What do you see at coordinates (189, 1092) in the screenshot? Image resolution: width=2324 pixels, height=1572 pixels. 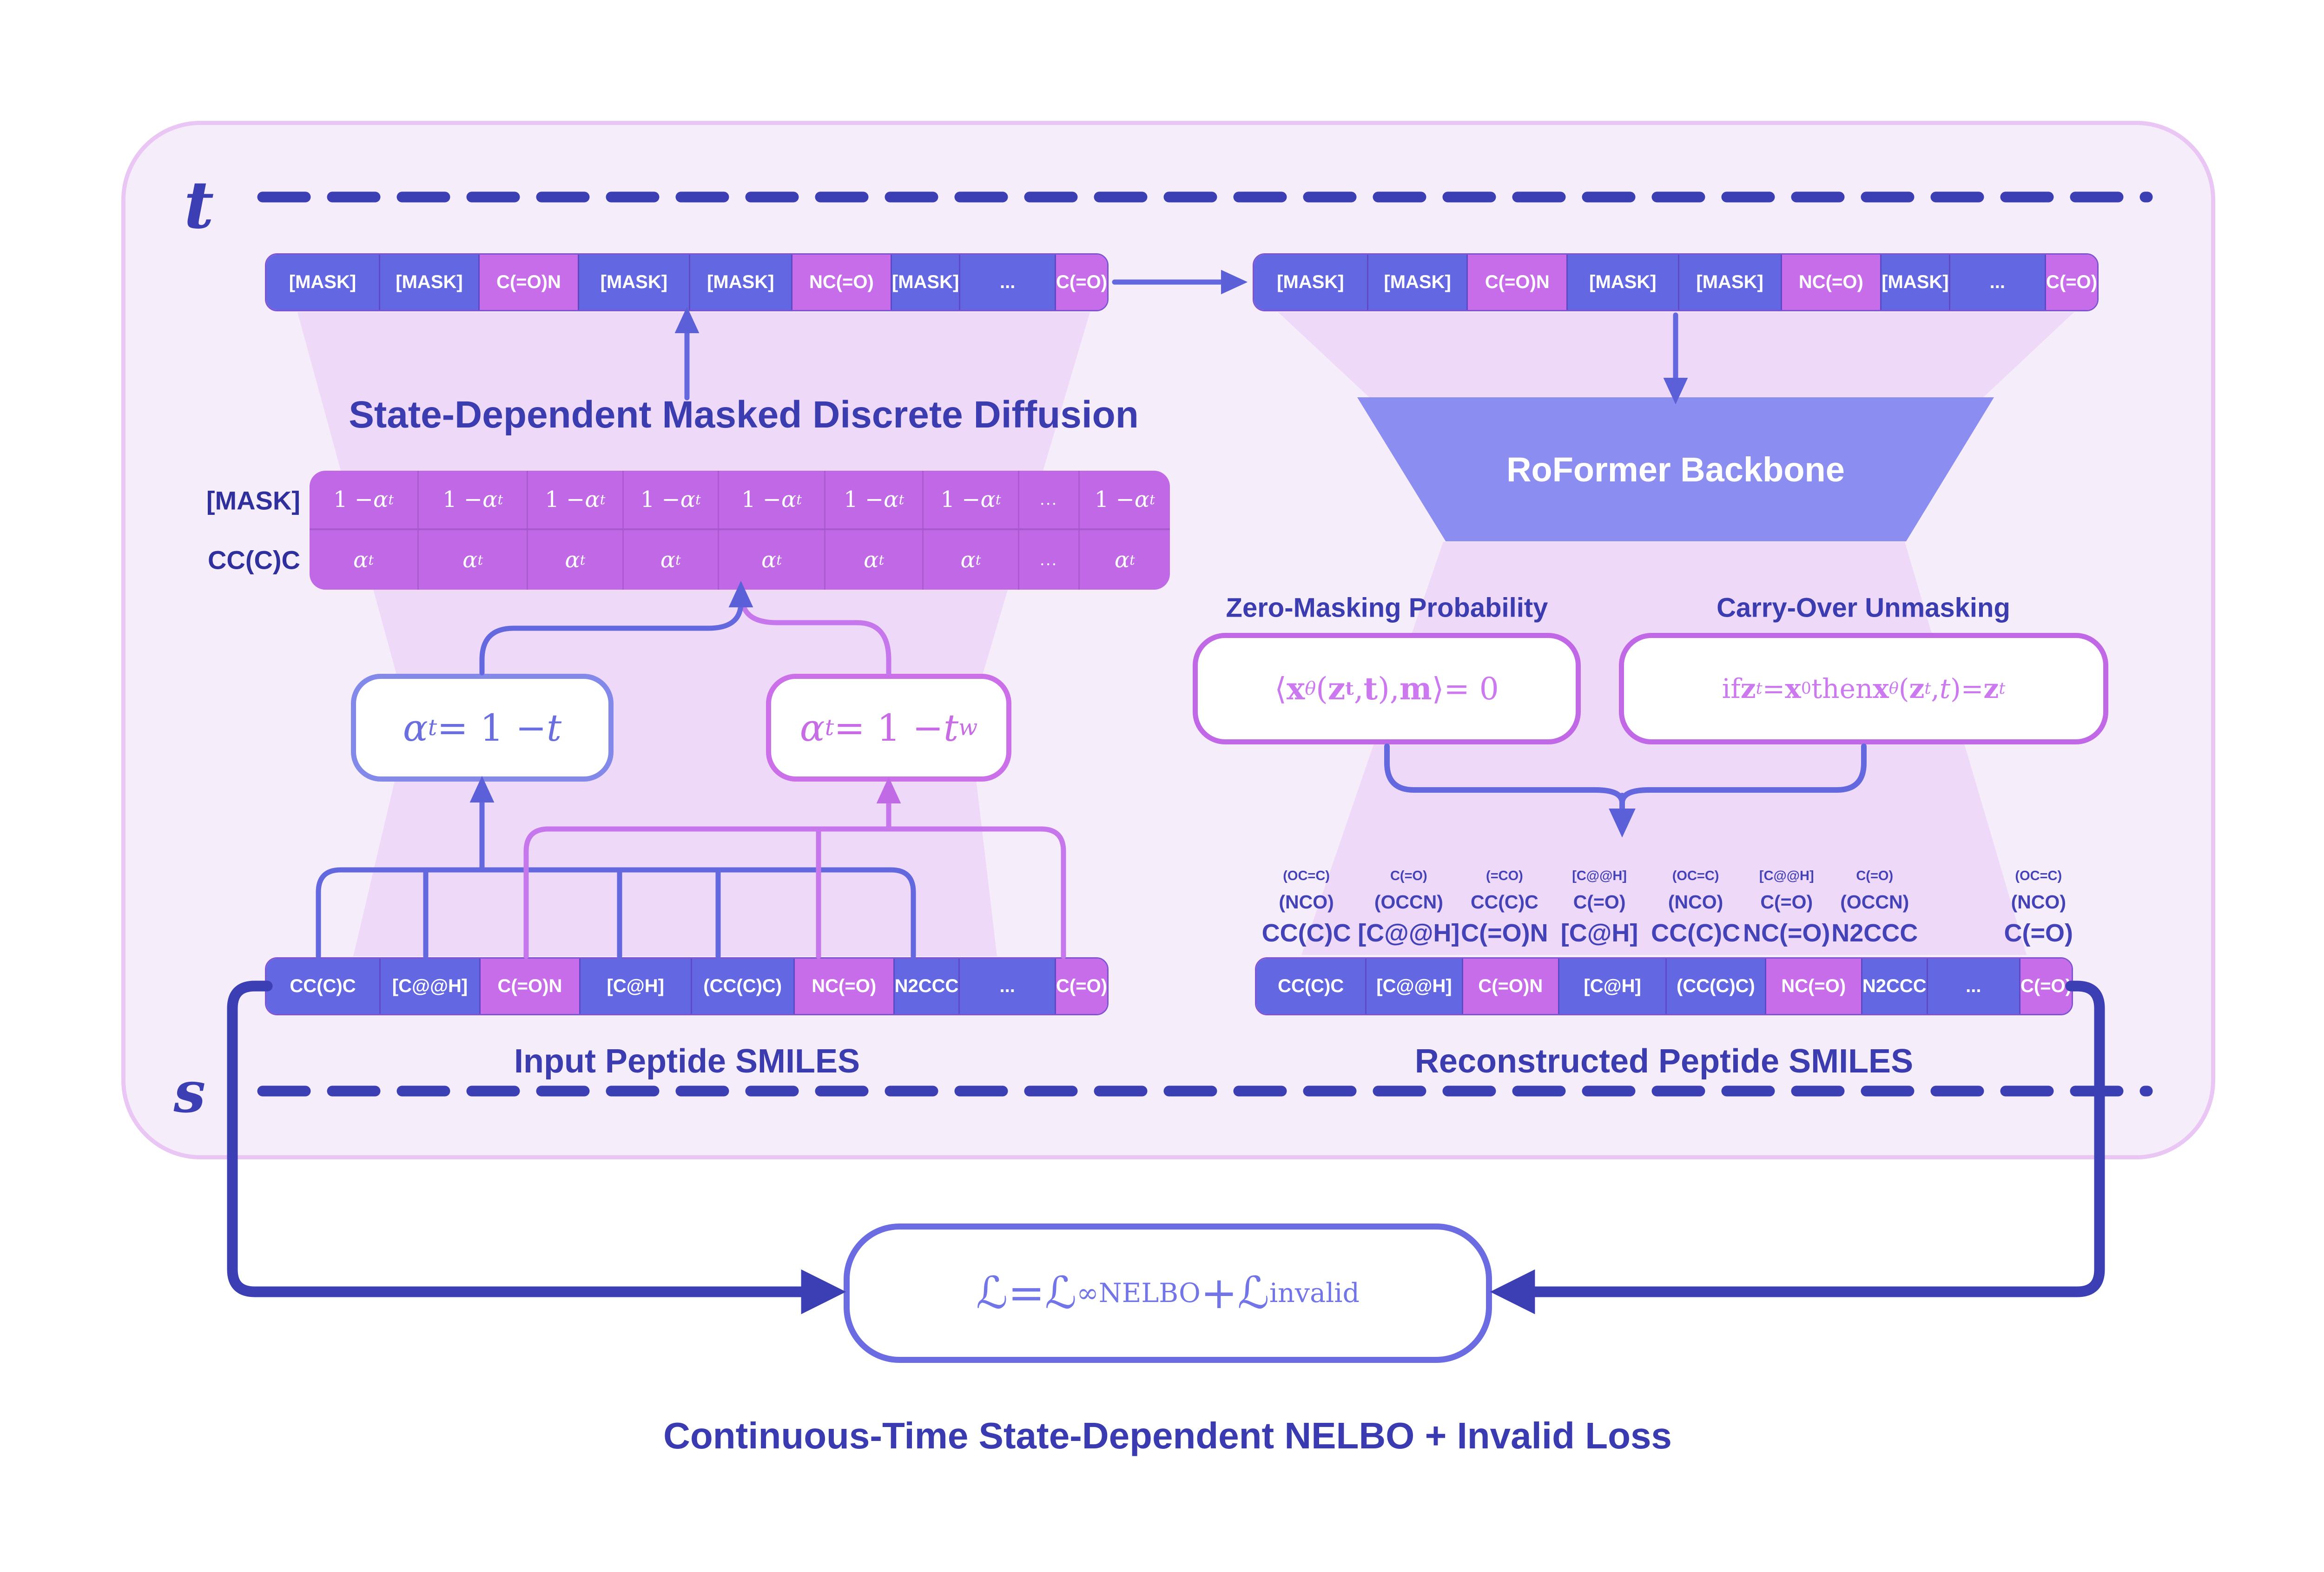 I see `time-s-label: s` at bounding box center [189, 1092].